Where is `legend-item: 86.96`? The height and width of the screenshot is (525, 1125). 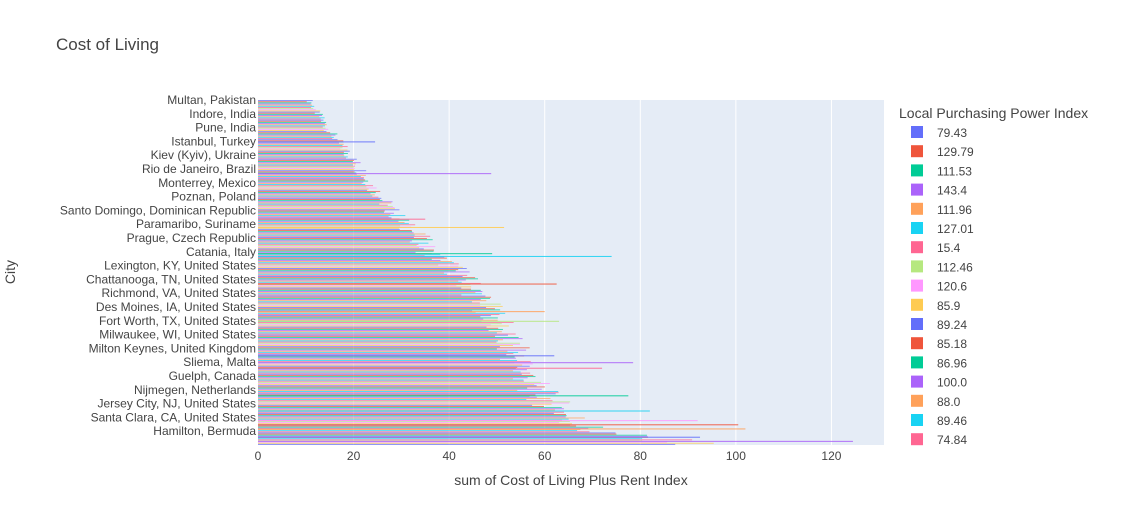
legend-item: 86.96 is located at coordinates (939, 363).